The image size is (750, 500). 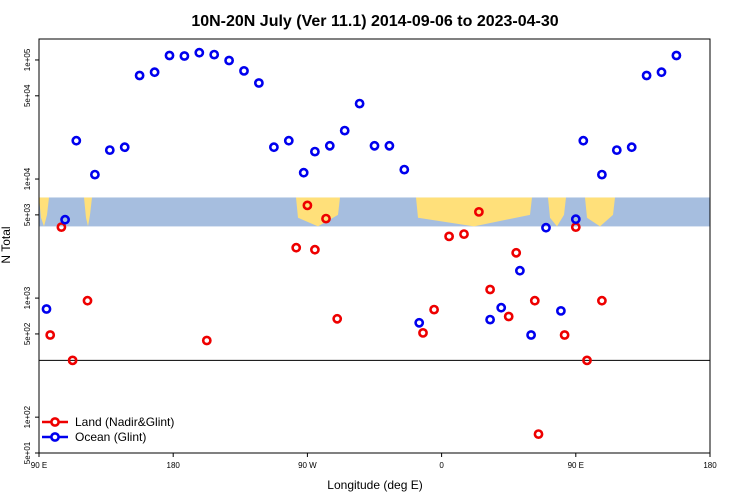 I want to click on y-tick-label: 5e+02, so click(x=27, y=333).